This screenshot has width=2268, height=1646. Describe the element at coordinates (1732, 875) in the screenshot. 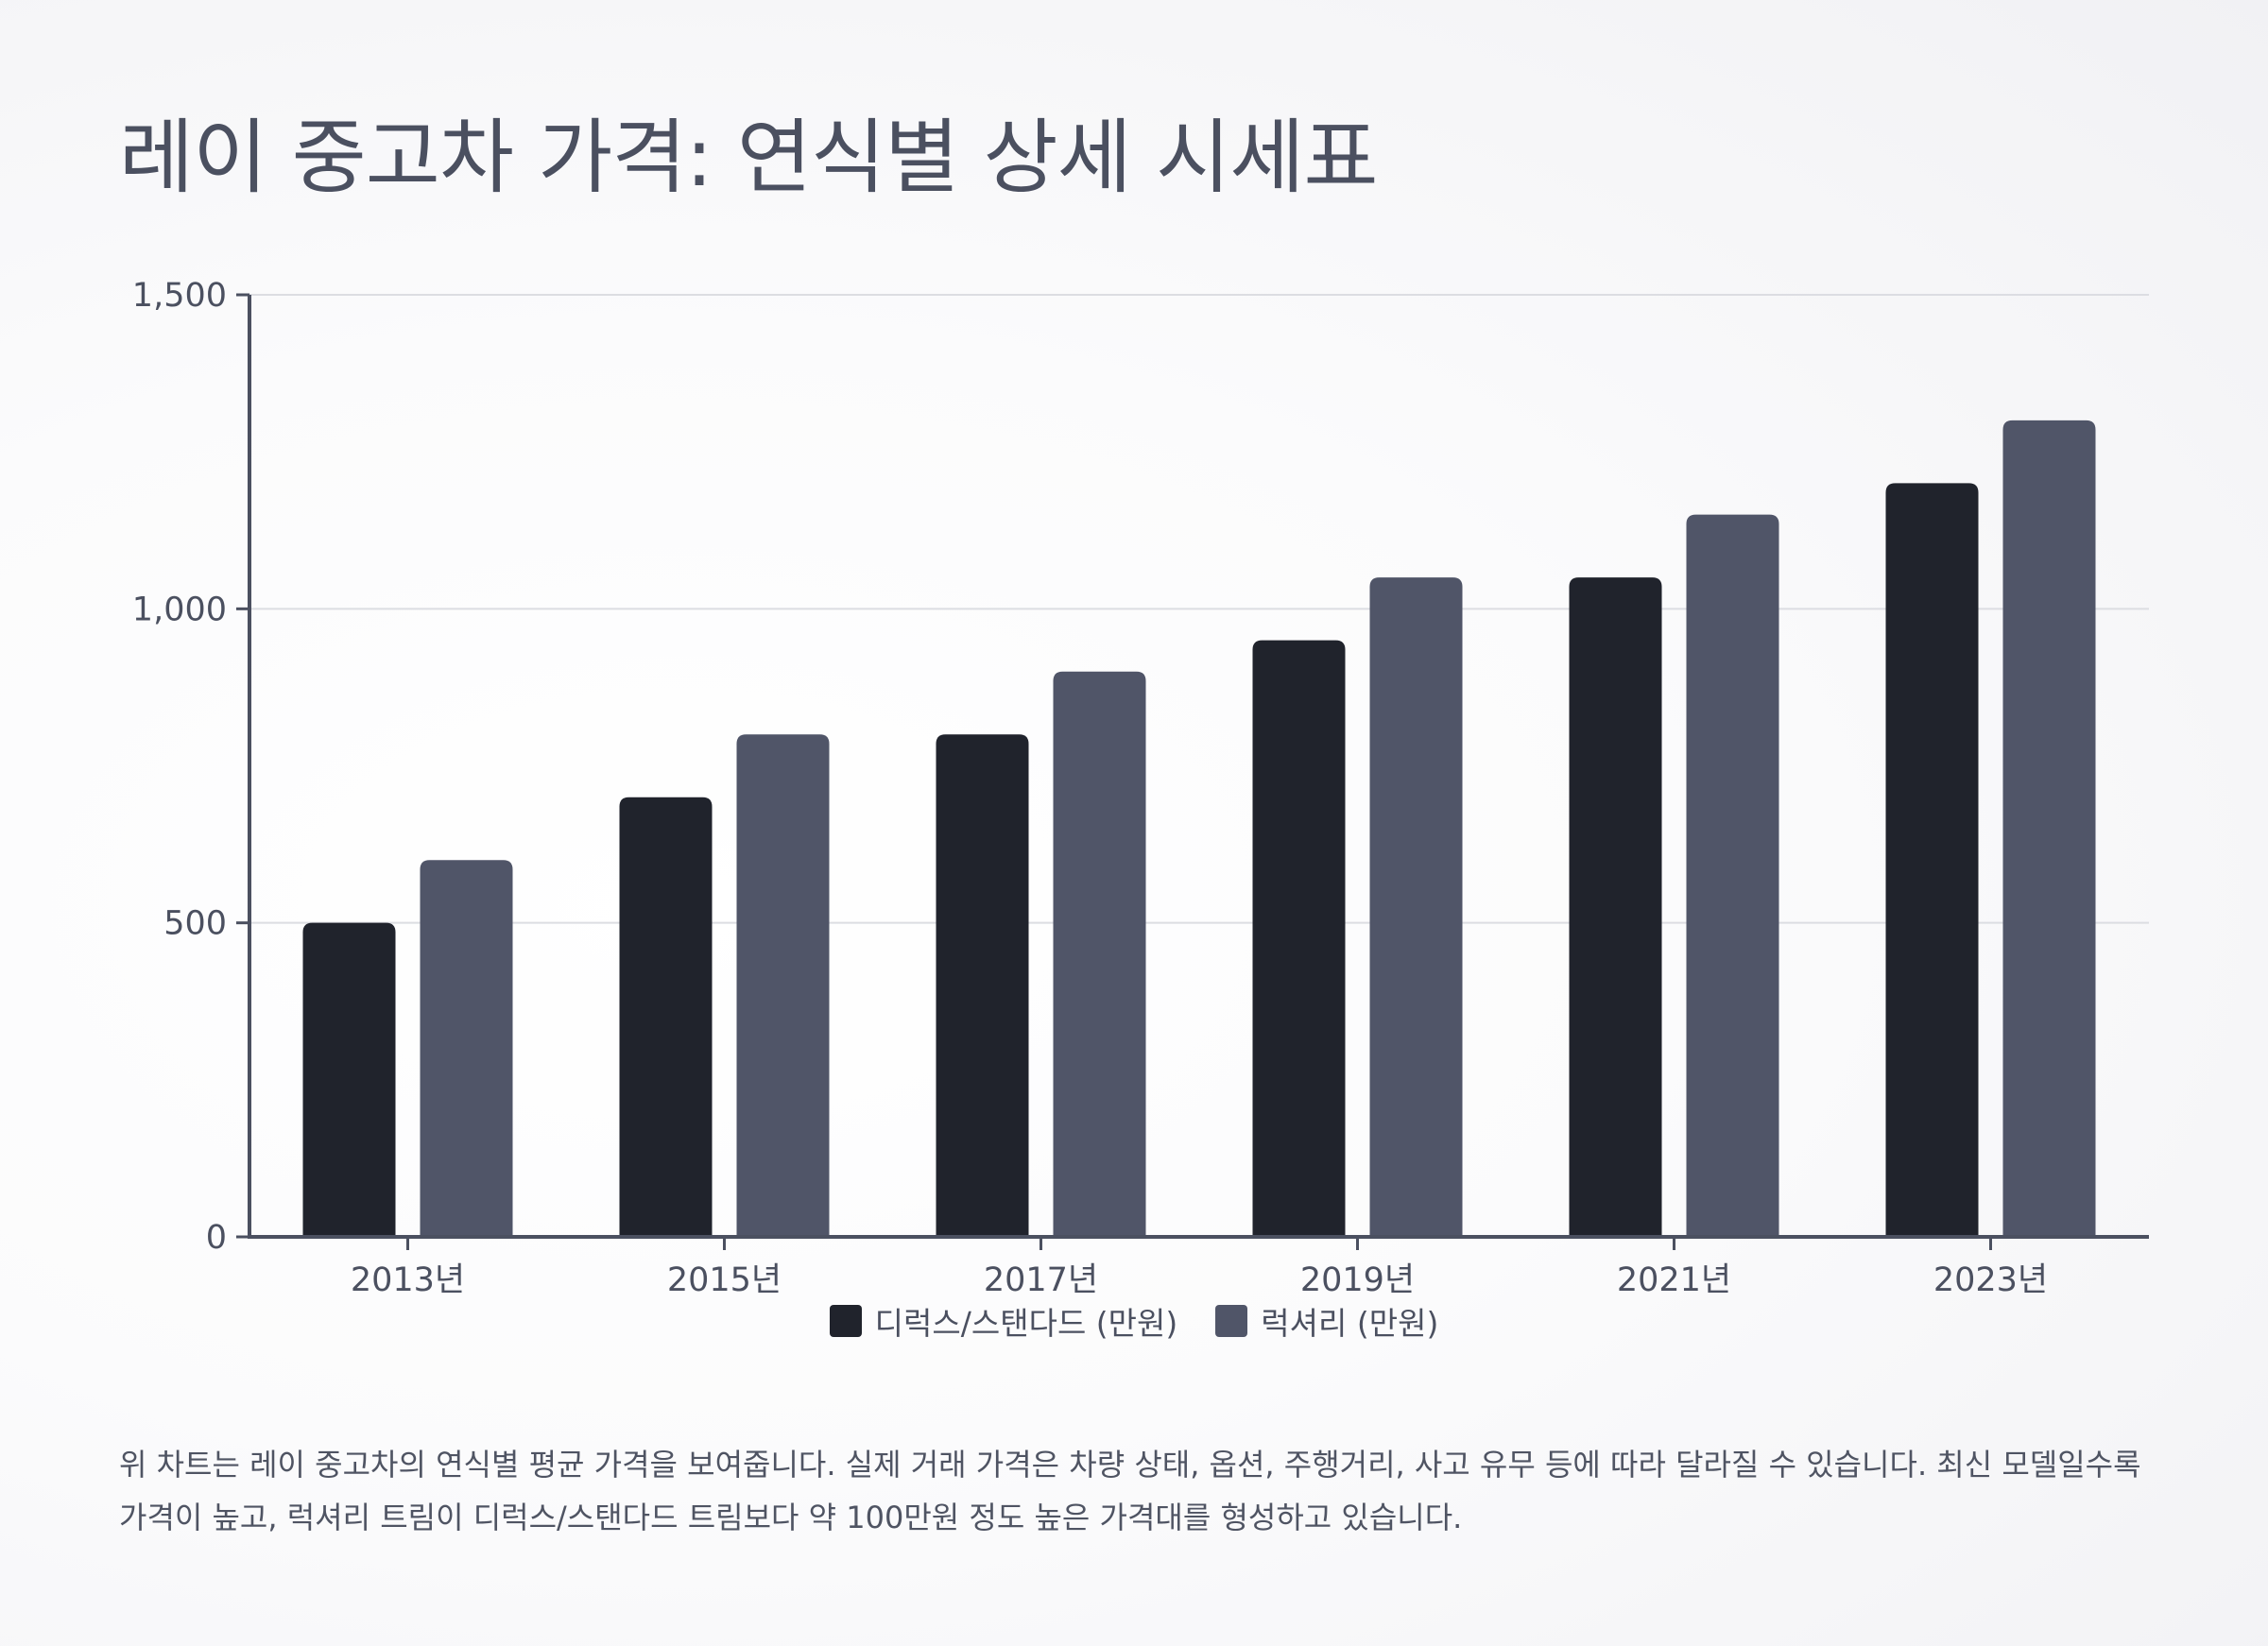

I see `bar-luxury-2021년` at that location.